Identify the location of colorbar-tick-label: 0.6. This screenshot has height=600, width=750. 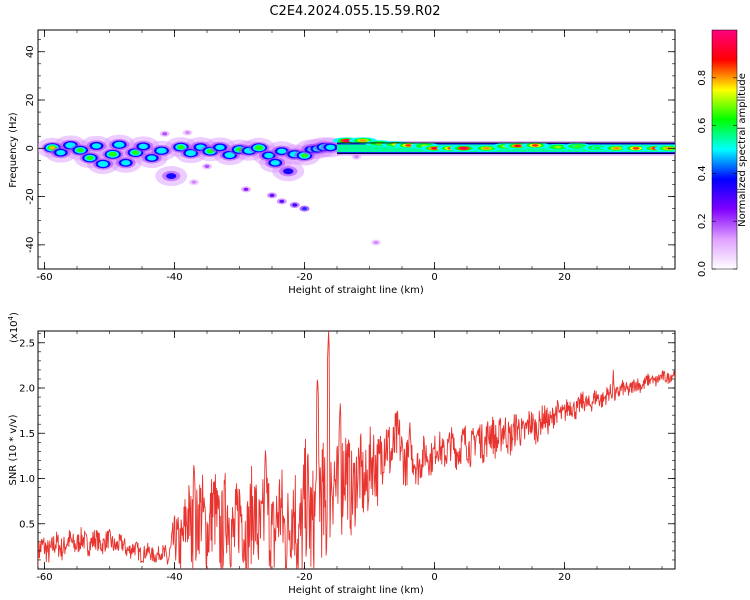
(702, 126).